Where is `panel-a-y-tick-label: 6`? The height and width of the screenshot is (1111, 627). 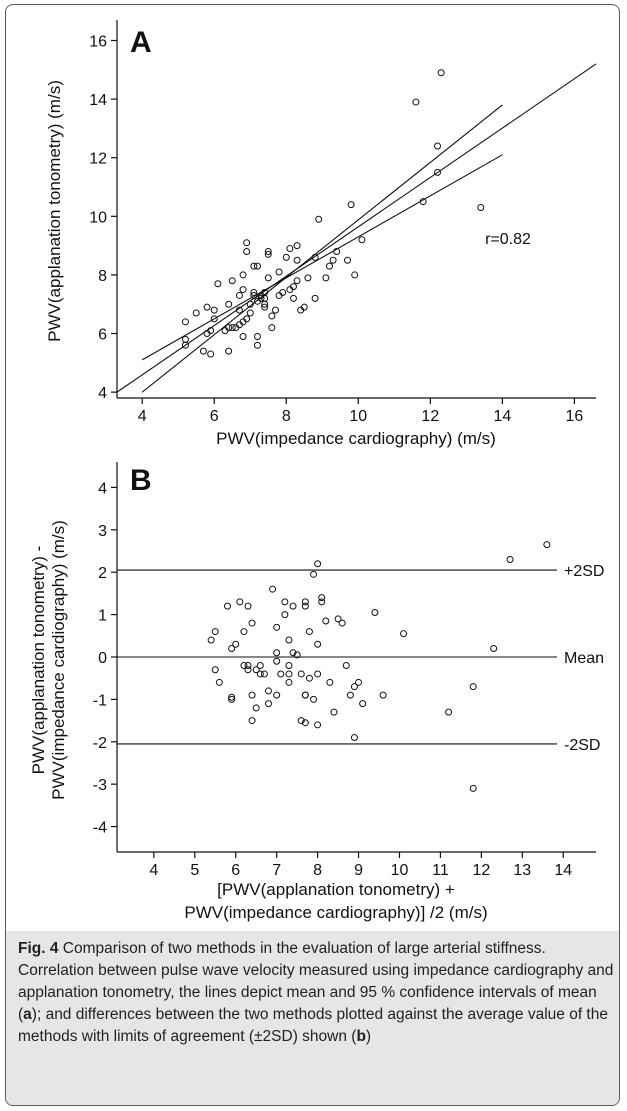 panel-a-y-tick-label: 6 is located at coordinates (102, 335).